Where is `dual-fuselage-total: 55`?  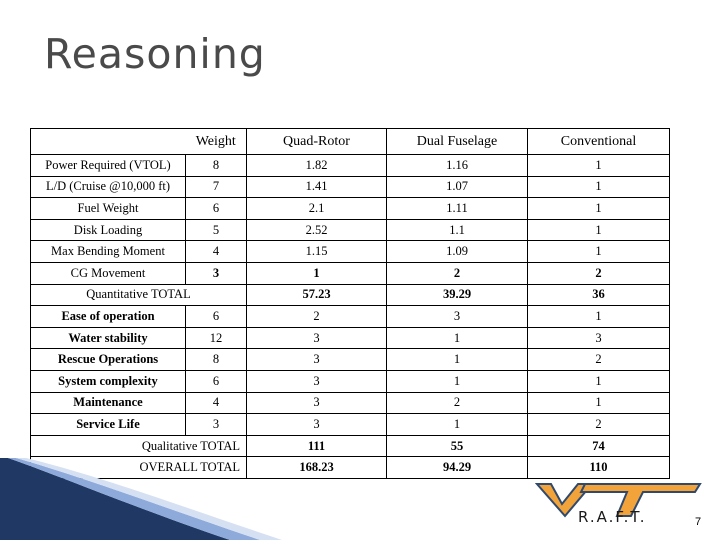
dual-fuselage-total: 55 is located at coordinates (457, 446).